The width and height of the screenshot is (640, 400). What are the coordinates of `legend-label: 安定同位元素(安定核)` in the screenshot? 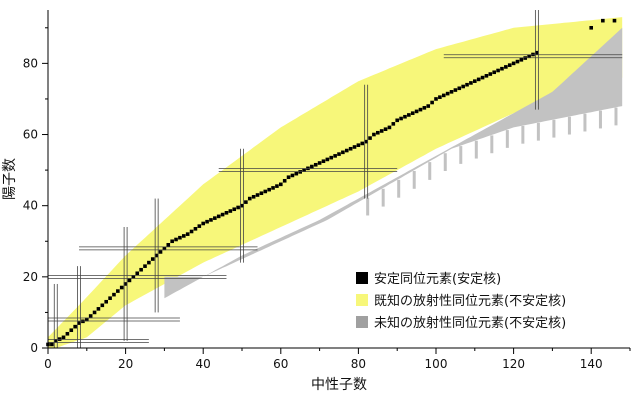 It's located at (437, 279).